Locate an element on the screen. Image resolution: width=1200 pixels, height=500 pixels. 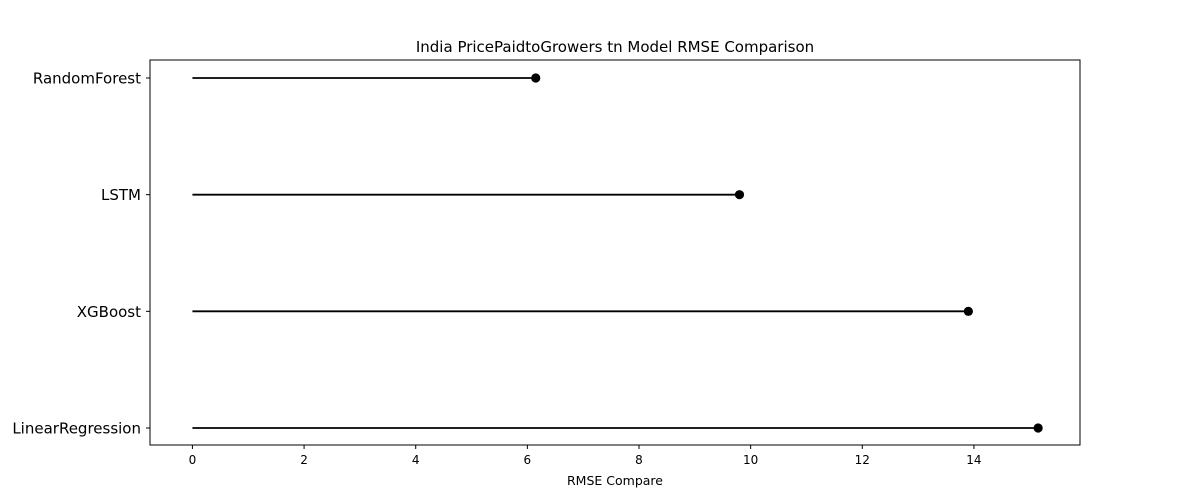
marker-lstm is located at coordinates (739, 195).